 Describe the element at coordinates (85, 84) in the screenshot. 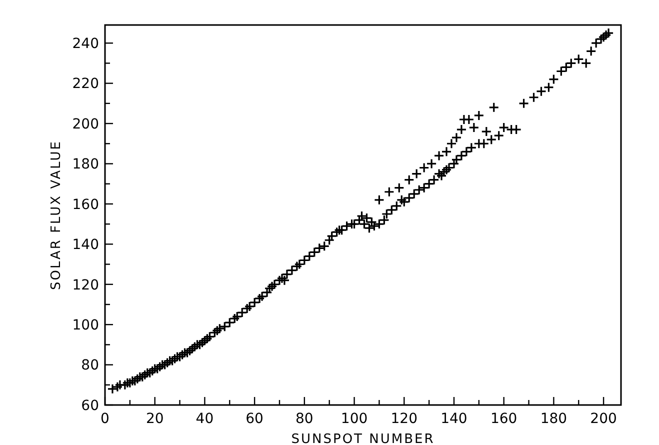

I see `y-tick-label: 220` at that location.